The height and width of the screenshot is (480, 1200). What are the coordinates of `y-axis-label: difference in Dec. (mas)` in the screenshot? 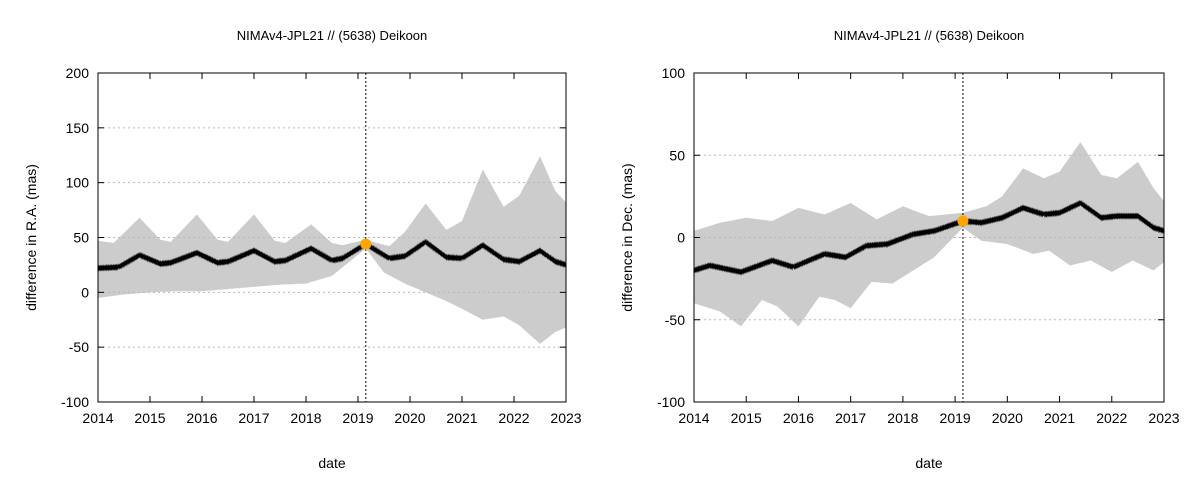 It's located at (627, 237).